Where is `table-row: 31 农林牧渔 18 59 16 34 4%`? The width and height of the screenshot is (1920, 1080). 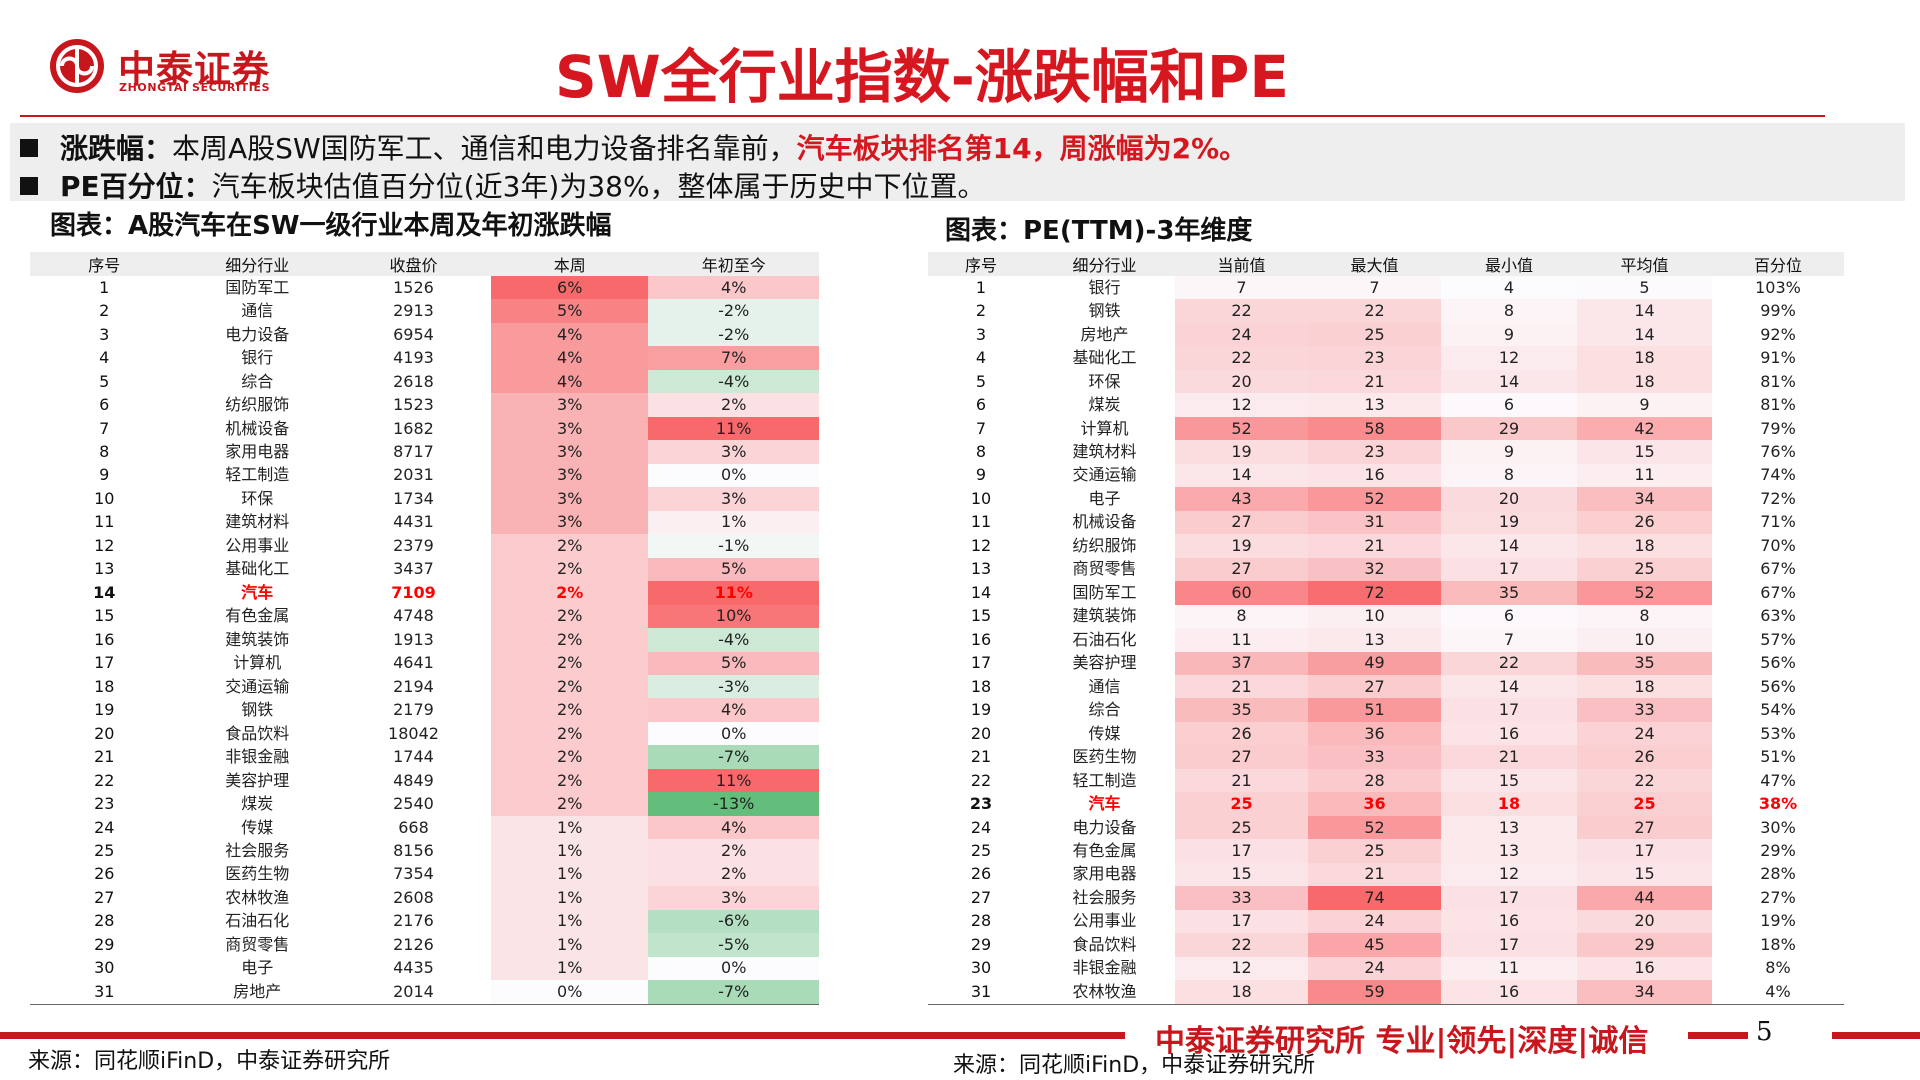 table-row: 31 农林牧渔 18 59 16 34 4% is located at coordinates (1386, 992).